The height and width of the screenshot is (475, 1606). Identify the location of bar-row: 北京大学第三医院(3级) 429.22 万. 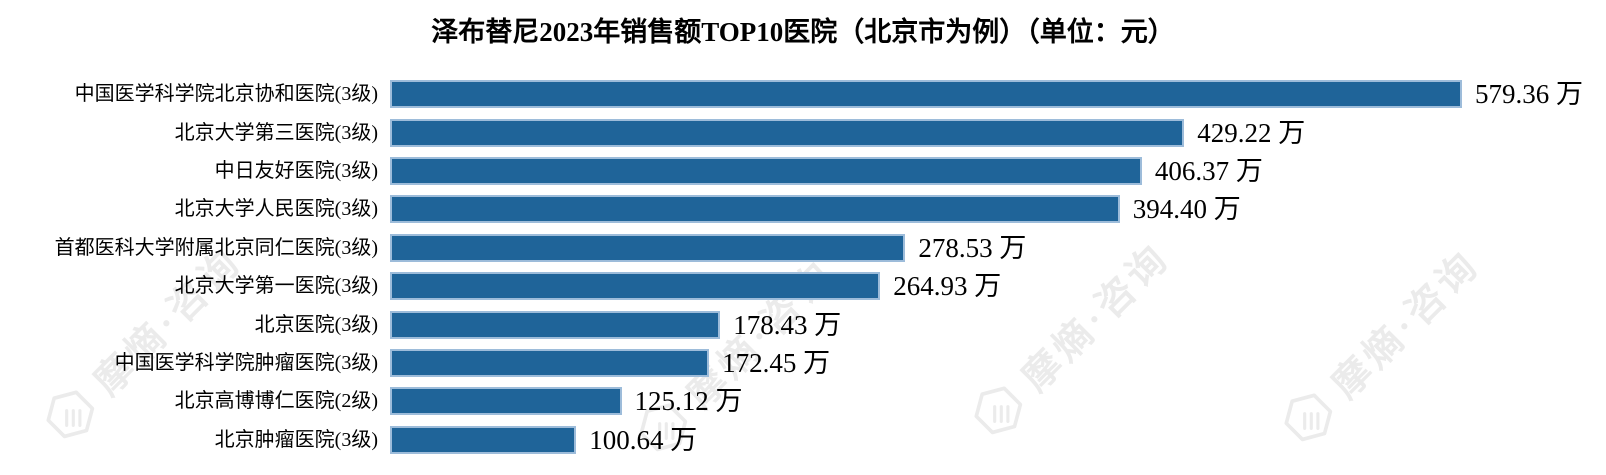
(803, 132).